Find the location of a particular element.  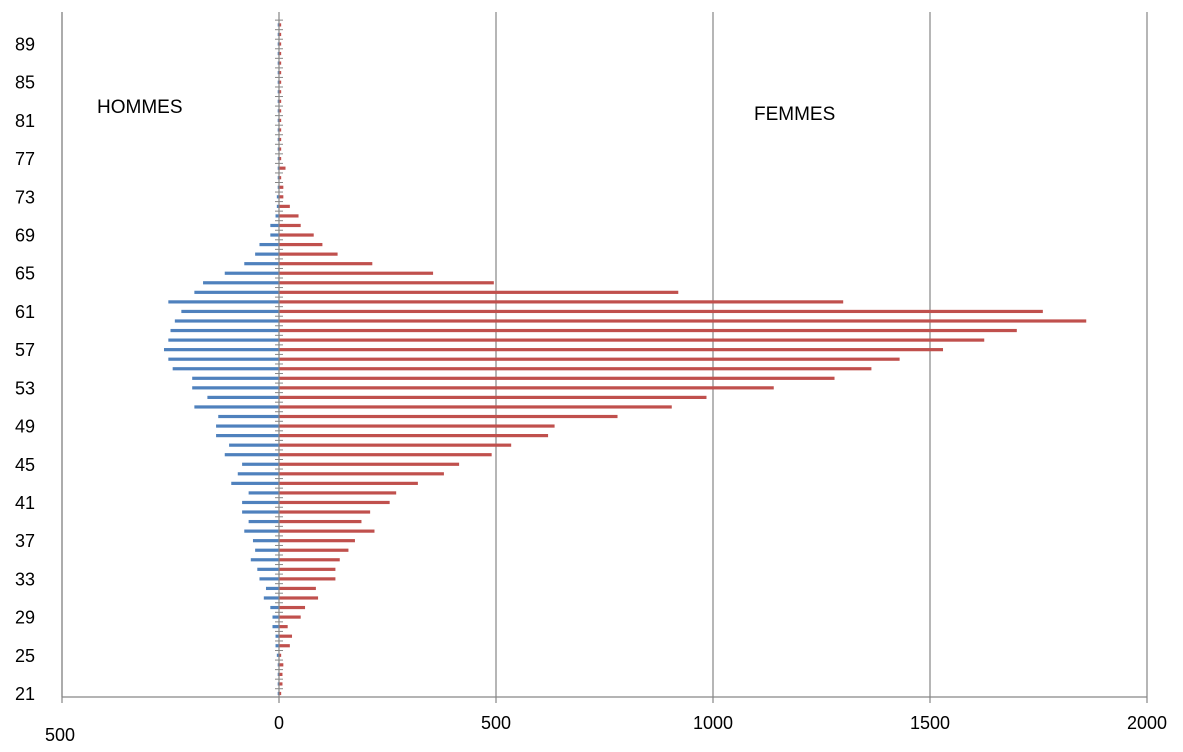

y-tick-label: 65 is located at coordinates (25, 274).